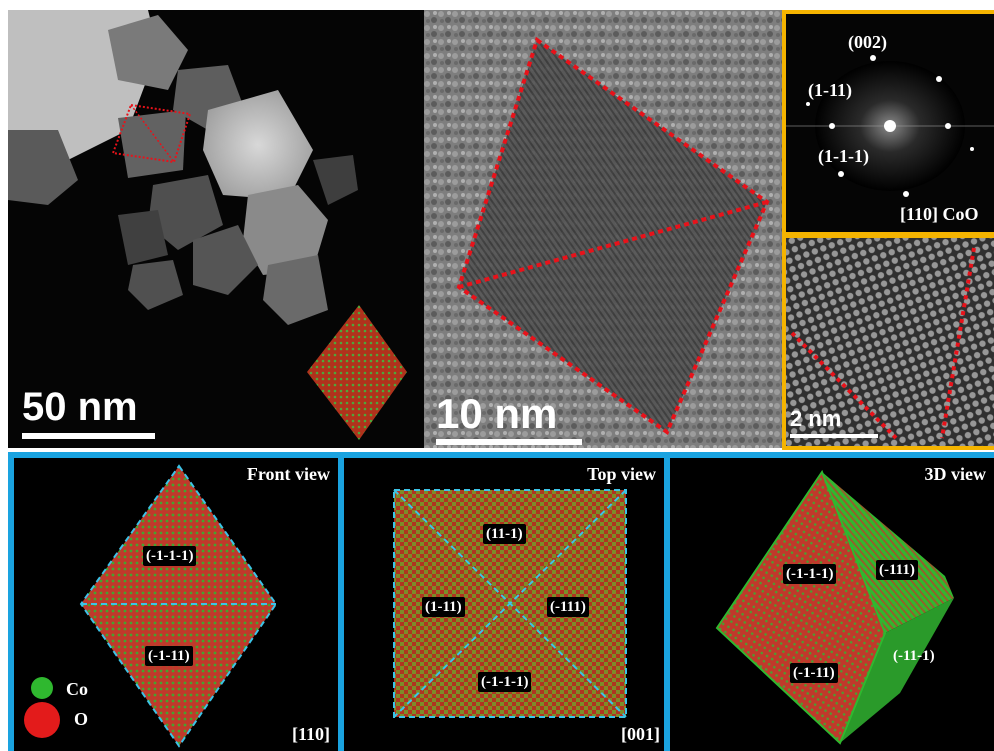 The image size is (994, 751). What do you see at coordinates (169, 656) in the screenshot?
I see `front-face-lower: (-1-11)` at bounding box center [169, 656].